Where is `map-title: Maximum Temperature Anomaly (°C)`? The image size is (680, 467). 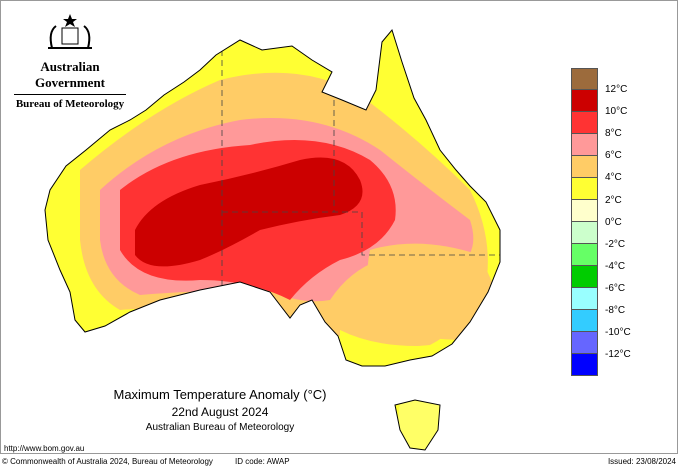 map-title: Maximum Temperature Anomaly (°C) is located at coordinates (220, 394).